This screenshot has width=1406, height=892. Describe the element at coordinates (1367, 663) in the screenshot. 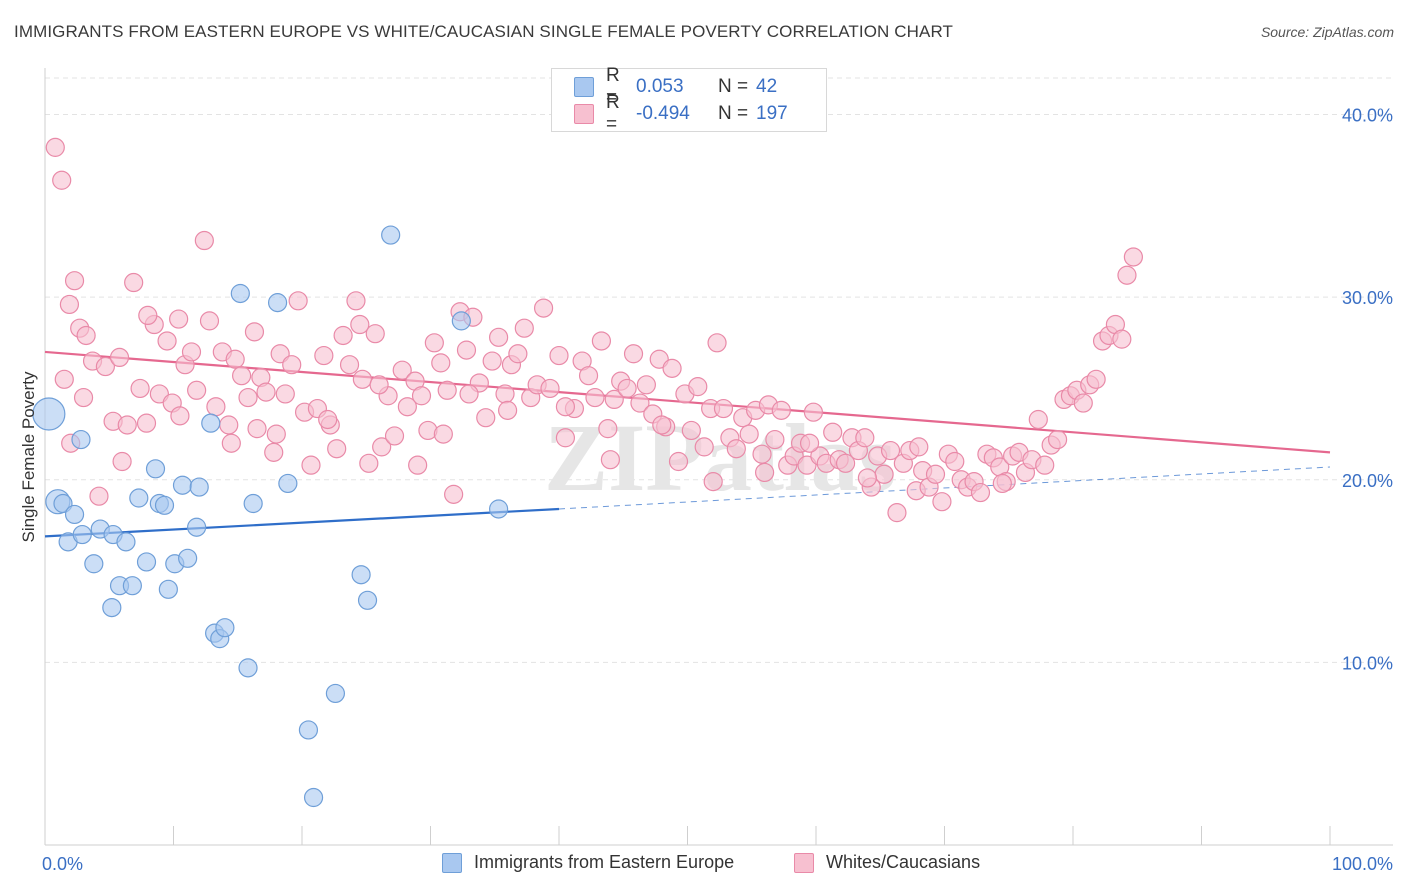

I see `y-tick-label: 10.0%` at that location.